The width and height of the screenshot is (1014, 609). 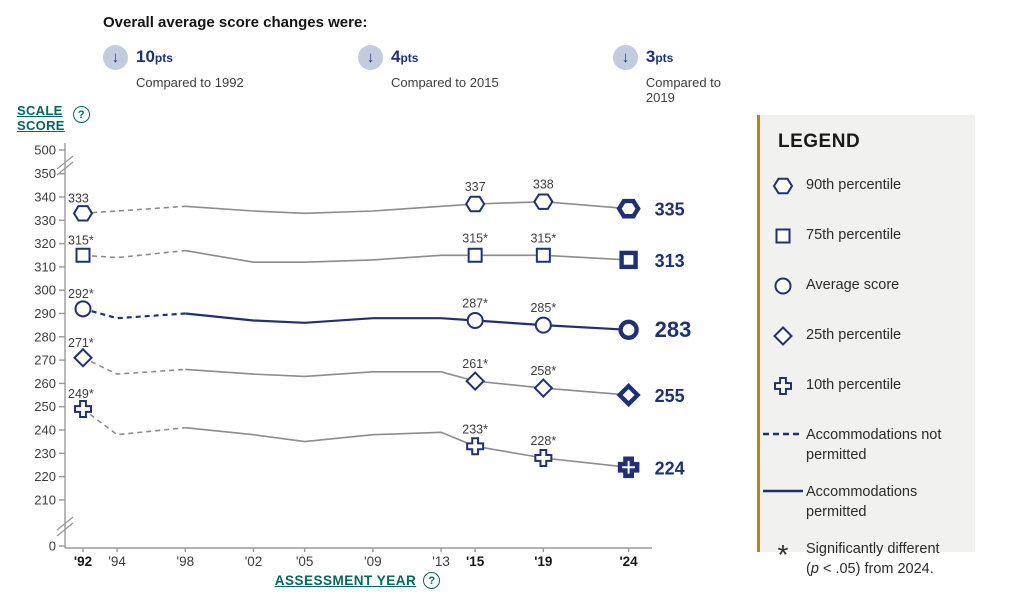 What do you see at coordinates (475, 429) in the screenshot?
I see `point-label-10th-percentile-2015: 233*` at bounding box center [475, 429].